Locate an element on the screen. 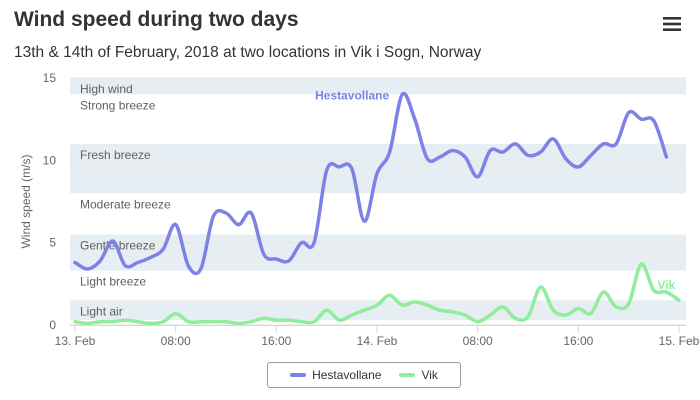 The image size is (700, 400). plot-band-label-5: Strong breeze is located at coordinates (118, 105).